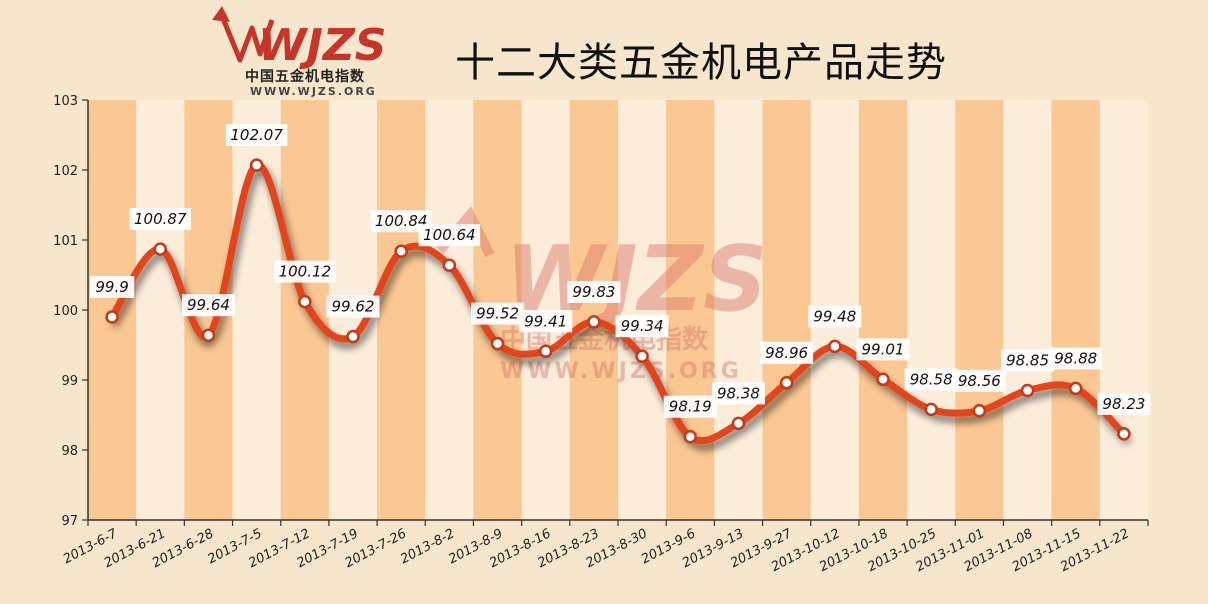  I want to click on y-tick-label: 98, so click(69, 451).